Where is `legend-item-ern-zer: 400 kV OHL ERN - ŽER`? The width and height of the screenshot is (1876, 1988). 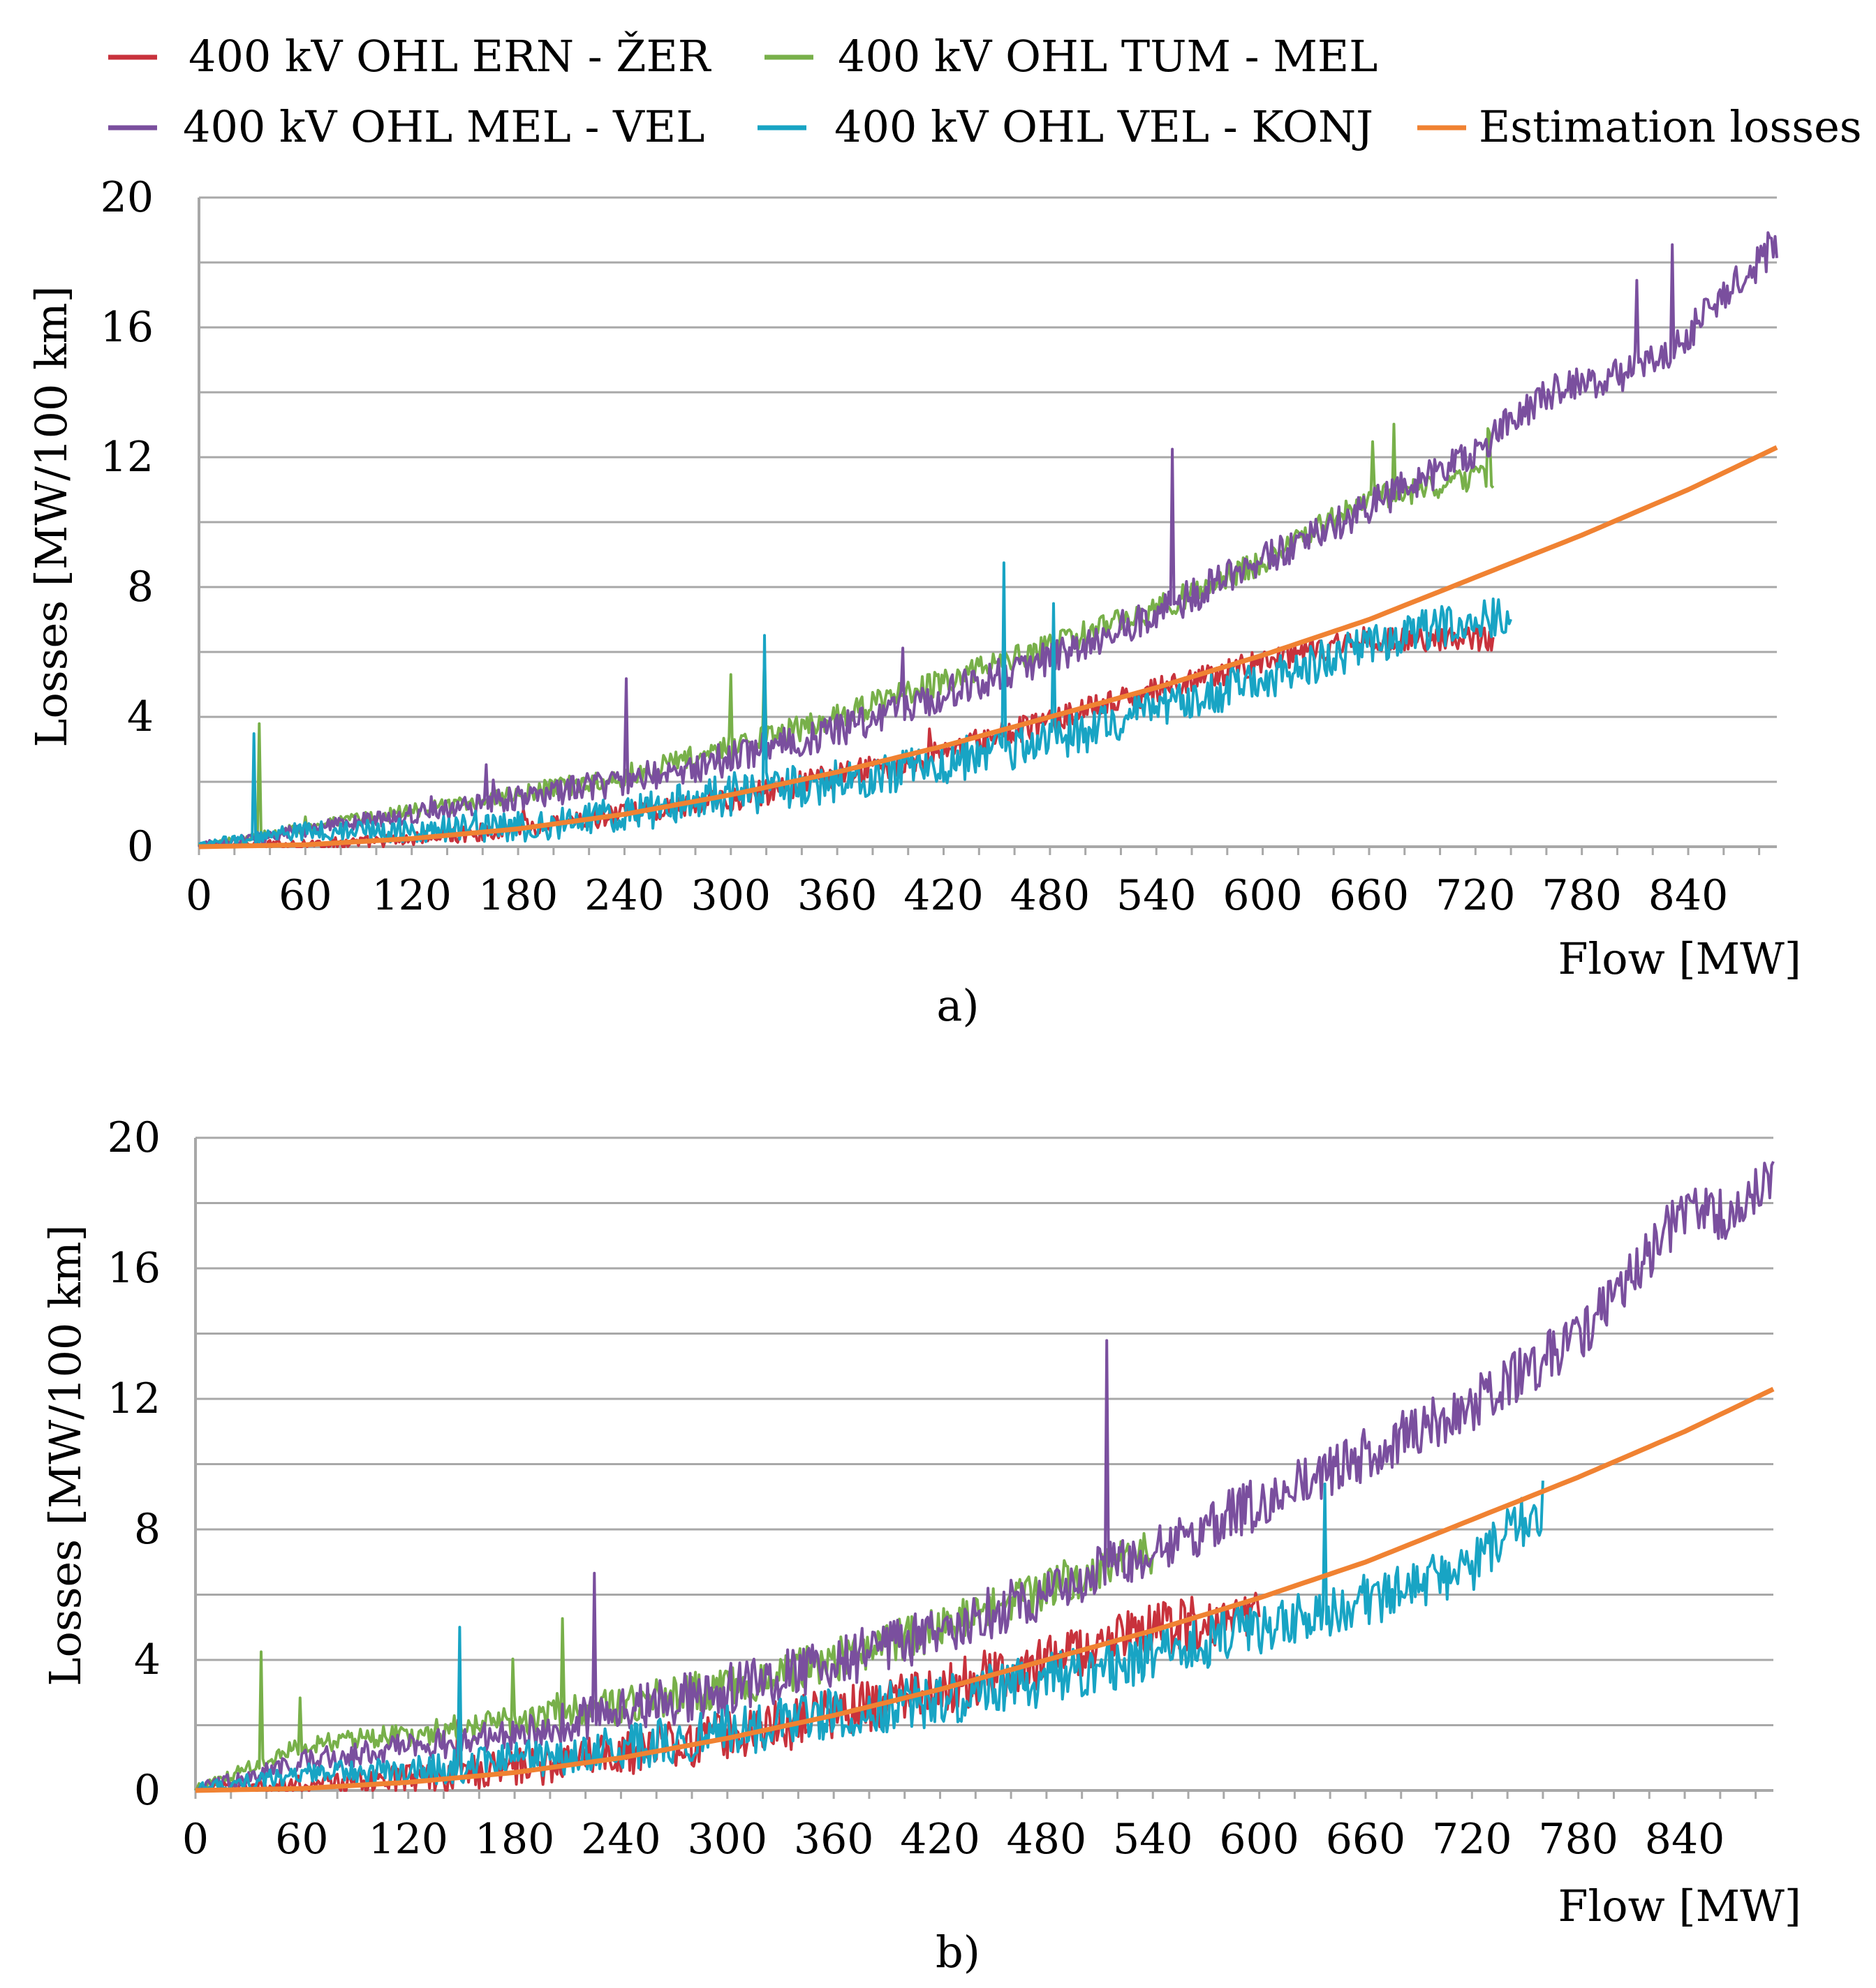 legend-item-ern-zer: 400 kV OHL ERN - ŽER is located at coordinates (410, 56).